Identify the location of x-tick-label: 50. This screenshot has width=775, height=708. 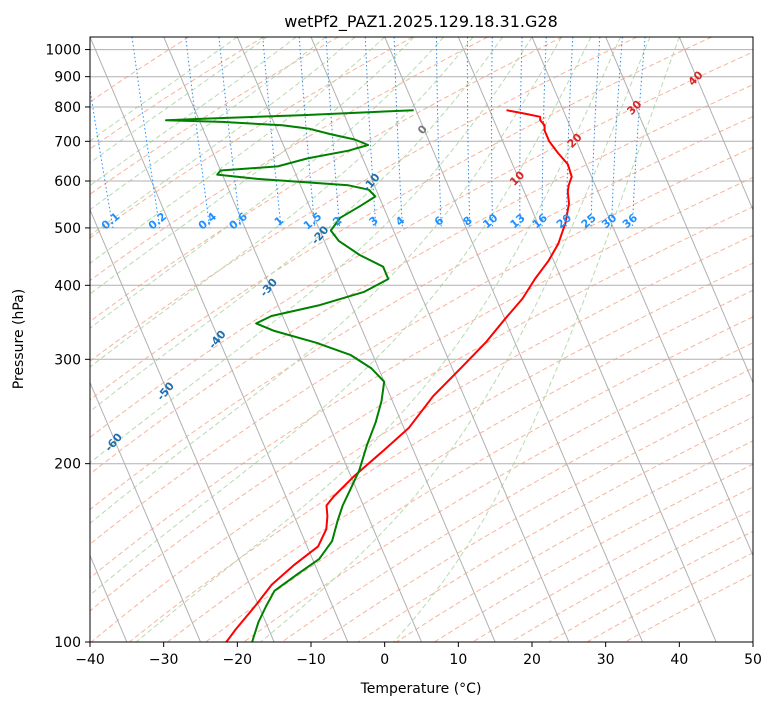
(753, 660).